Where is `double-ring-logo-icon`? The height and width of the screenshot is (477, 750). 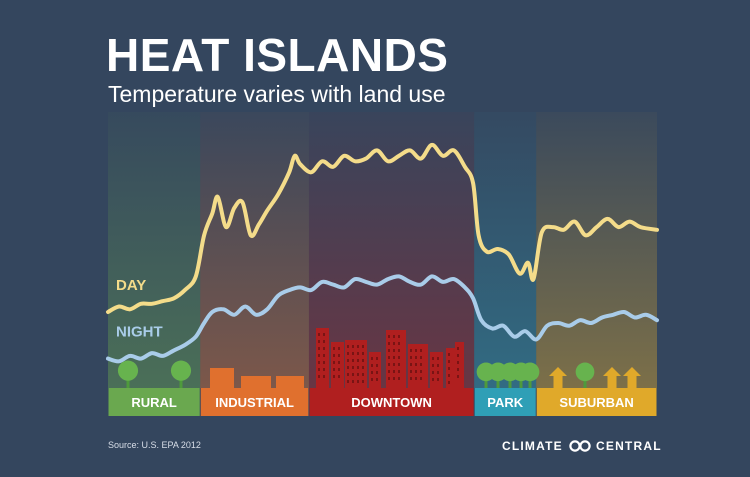 double-ring-logo-icon is located at coordinates (580, 446).